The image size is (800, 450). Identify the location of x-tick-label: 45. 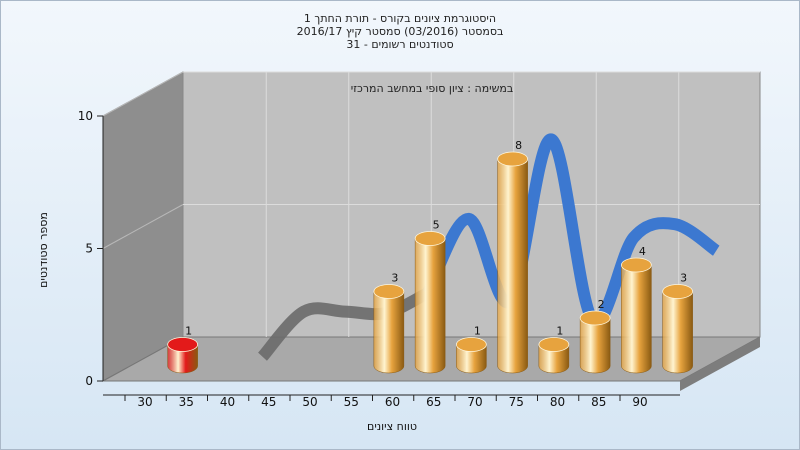
(268, 402).